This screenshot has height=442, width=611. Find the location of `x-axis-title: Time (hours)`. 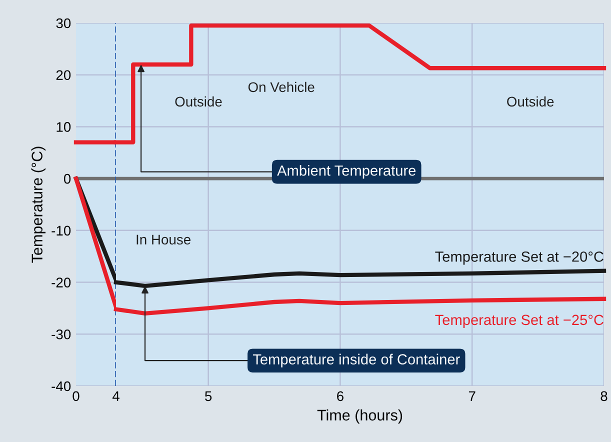

x-axis-title: Time (hours) is located at coordinates (359, 416).